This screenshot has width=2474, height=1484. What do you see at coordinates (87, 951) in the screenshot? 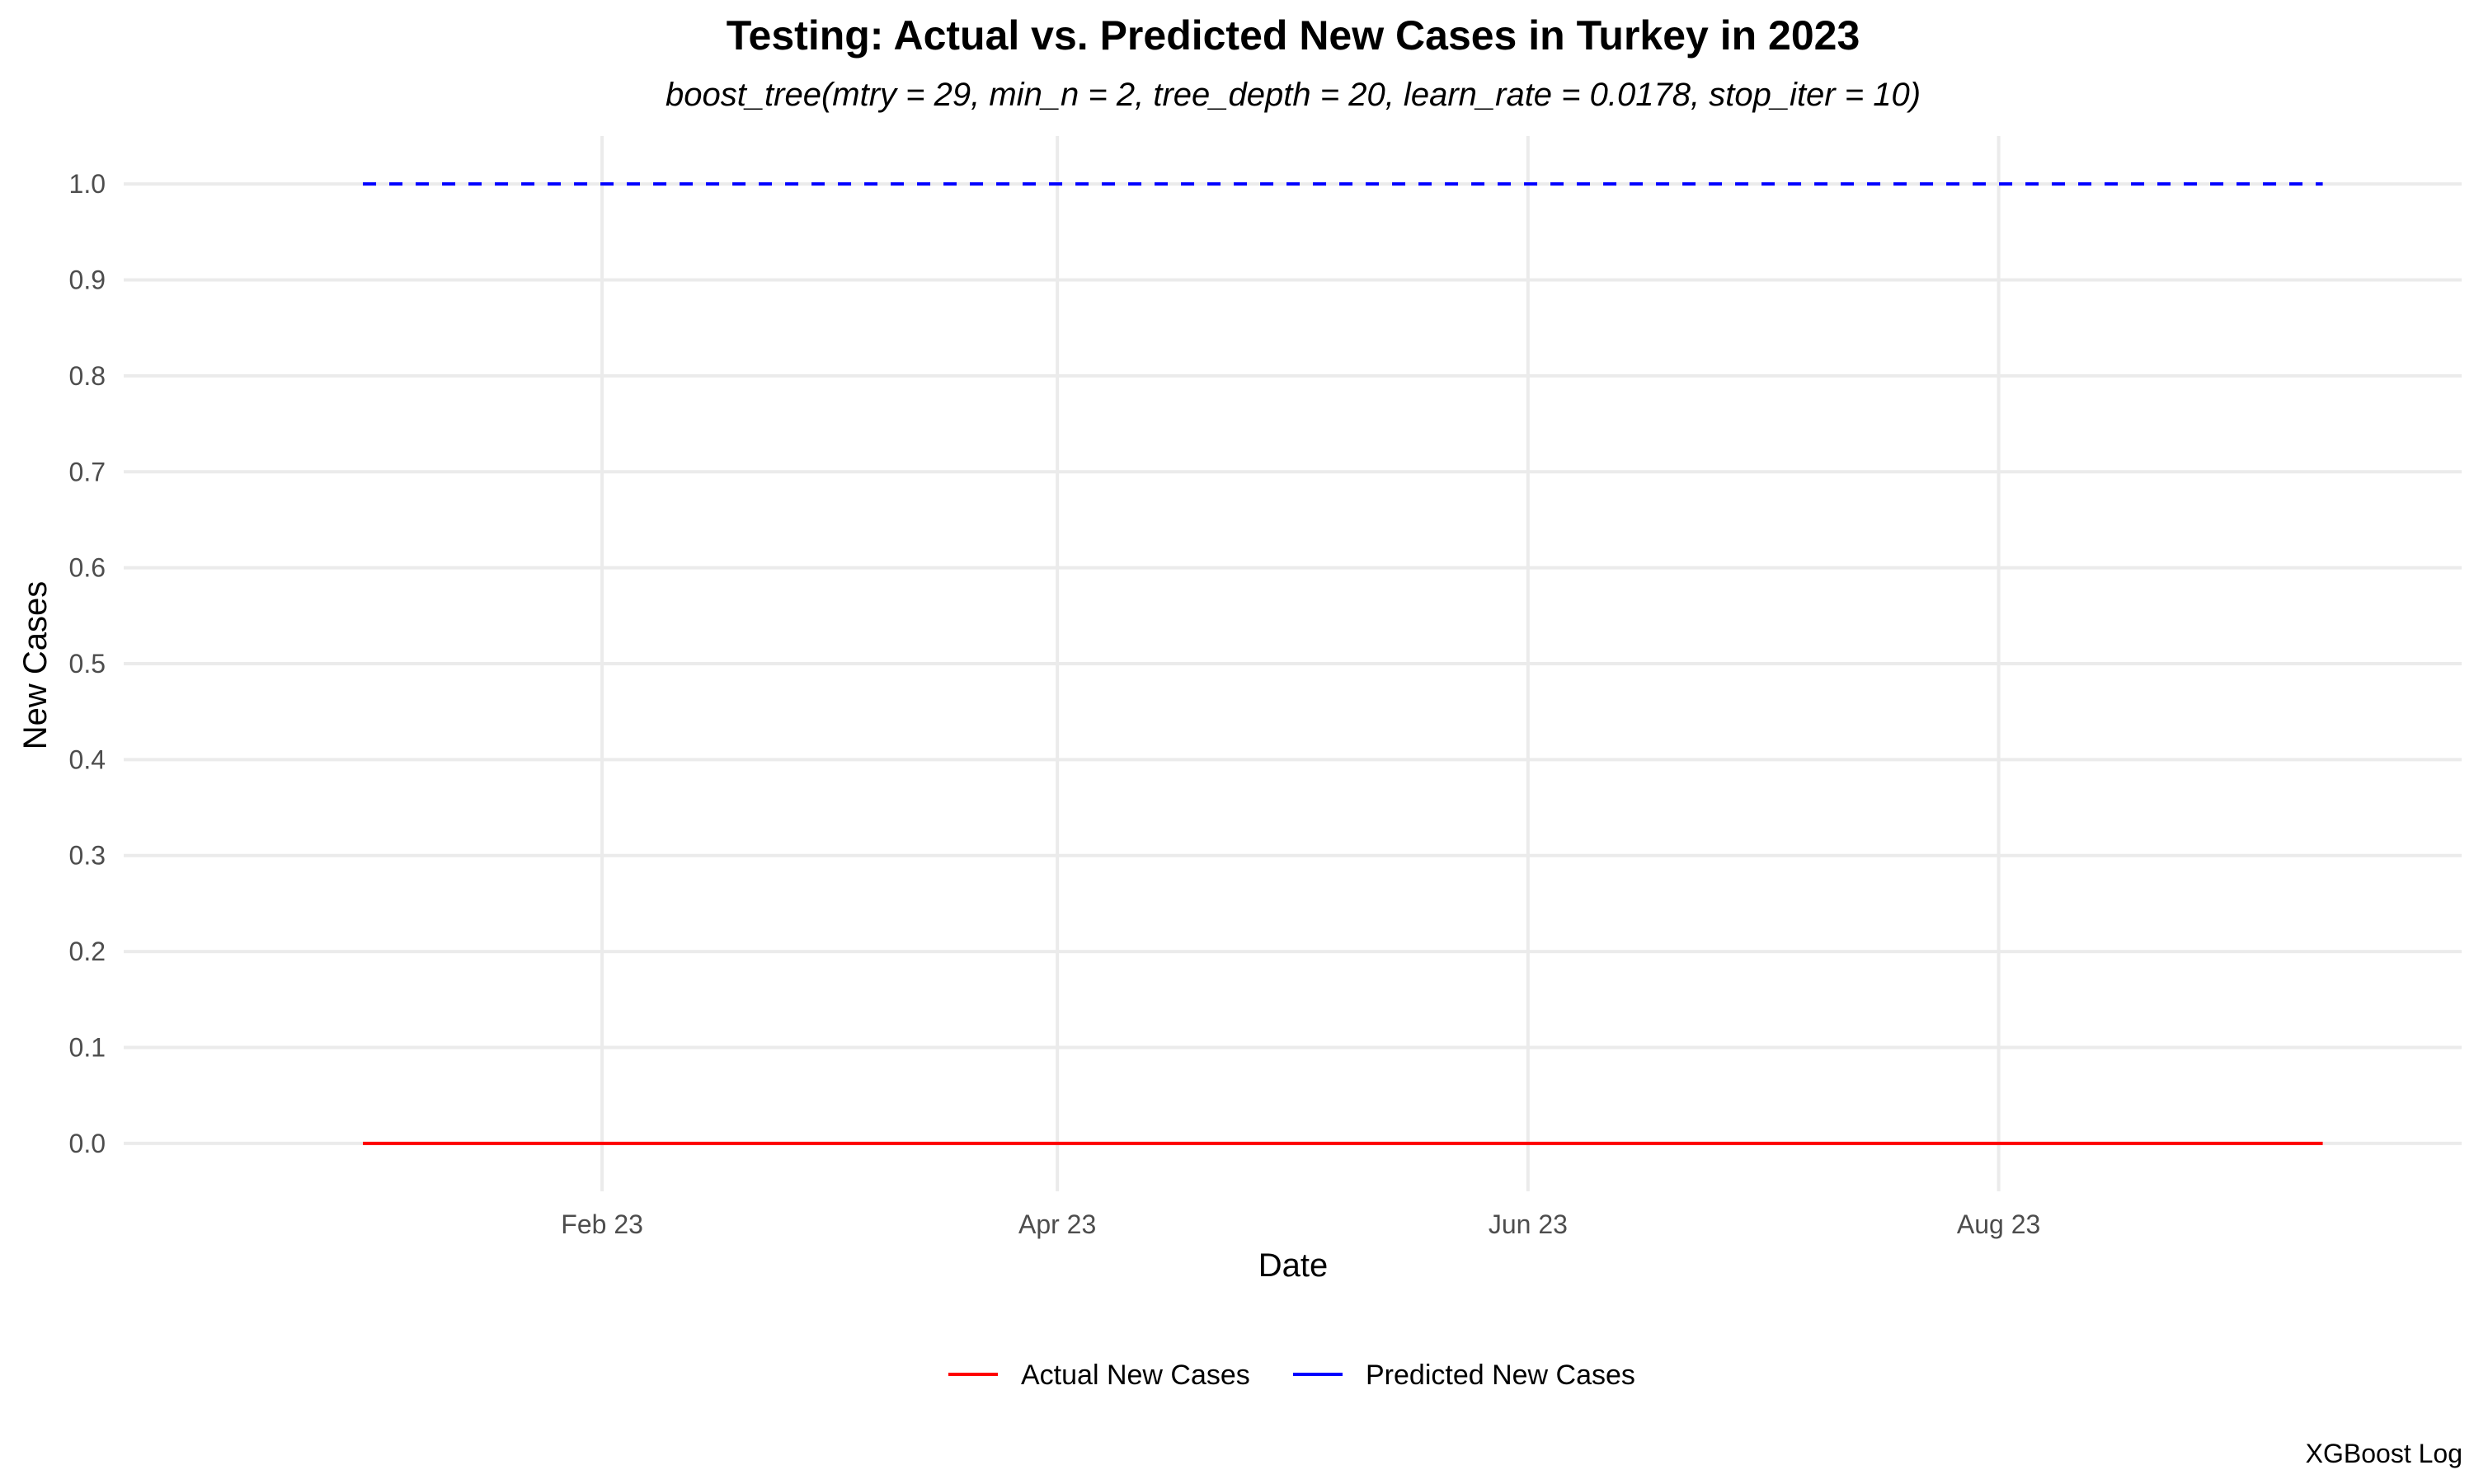
I see `y-tick-label: 0.2` at bounding box center [87, 951].